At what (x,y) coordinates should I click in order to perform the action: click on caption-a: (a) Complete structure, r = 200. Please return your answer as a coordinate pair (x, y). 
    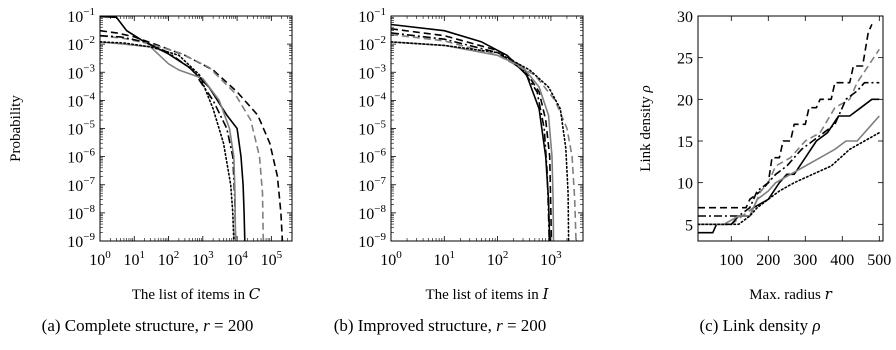
    Looking at the image, I should click on (147, 326).